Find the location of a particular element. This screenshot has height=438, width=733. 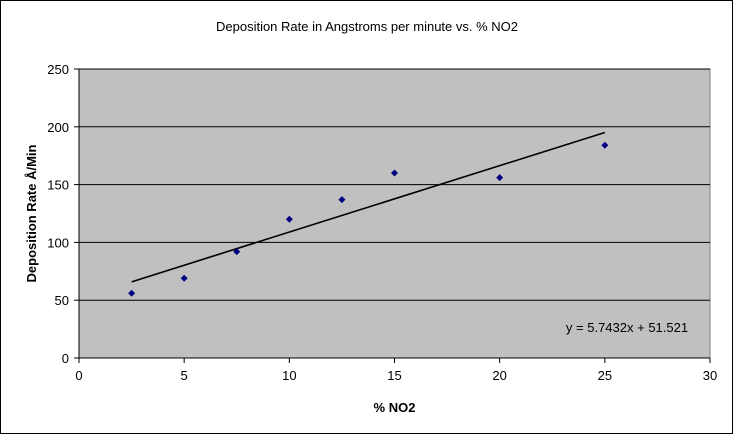

x-tick-label: 0 is located at coordinates (78, 375).